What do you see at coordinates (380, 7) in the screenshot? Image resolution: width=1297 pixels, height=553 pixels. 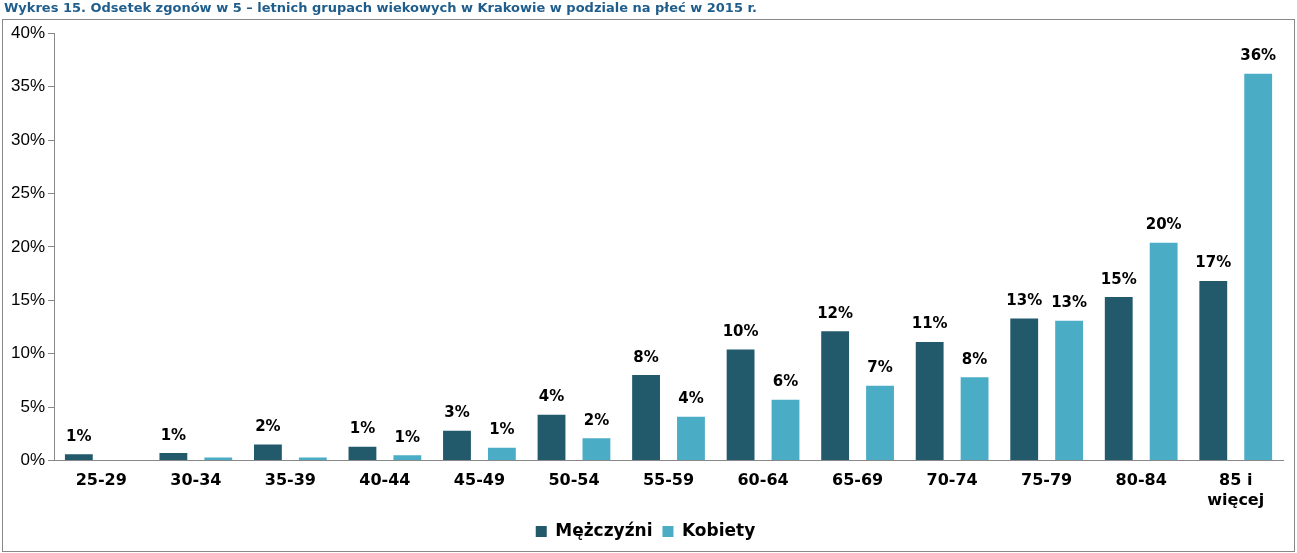 I see `chart-title: Wykres 15. Odsetek zgonów w 5 – letnich grupach wiekowych w Krakowie w podziale na płeć w 2015 r.` at bounding box center [380, 7].